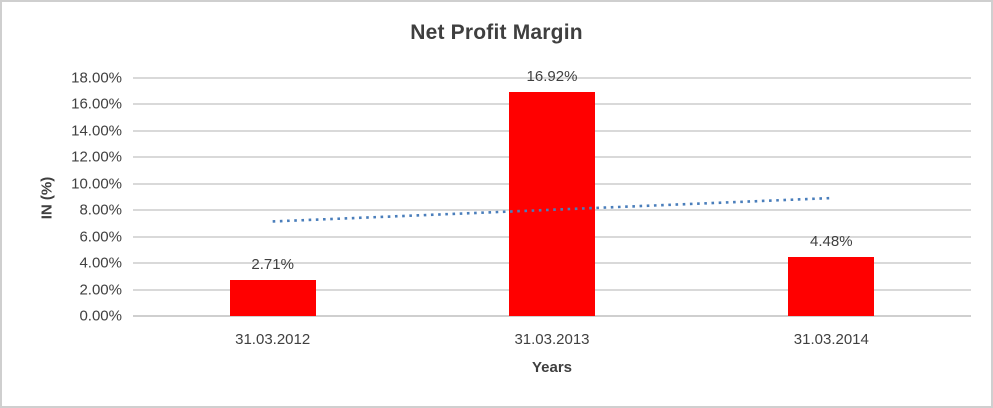  I want to click on y-tick-label: 16.00%, so click(96, 104).